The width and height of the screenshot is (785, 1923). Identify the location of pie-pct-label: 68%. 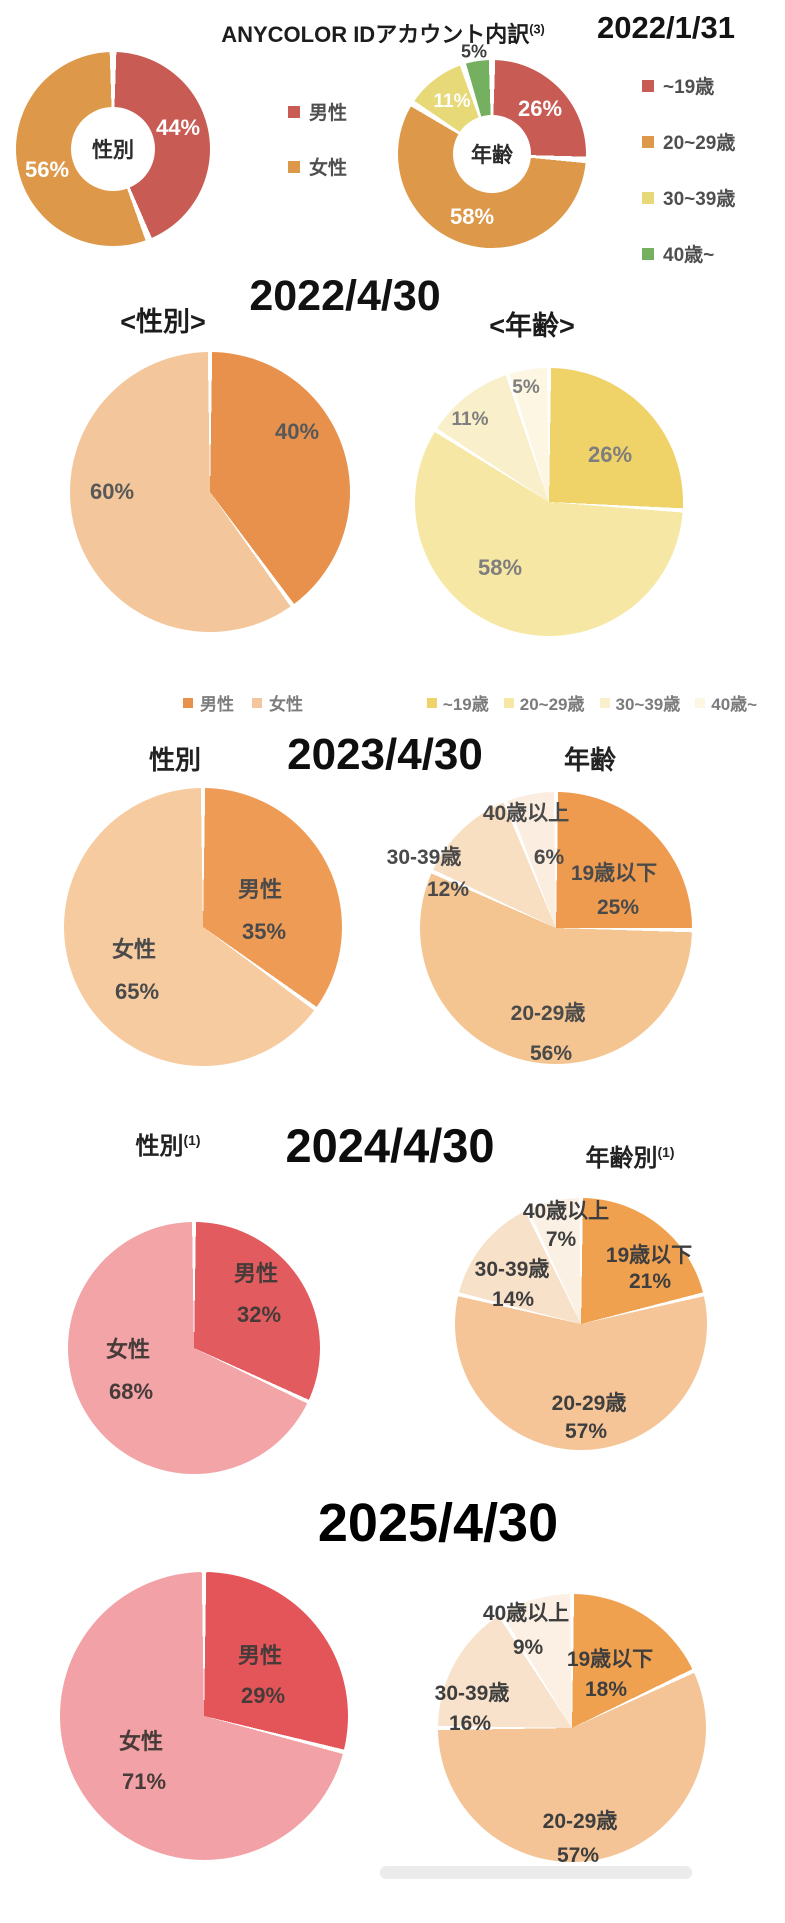
(131, 1391).